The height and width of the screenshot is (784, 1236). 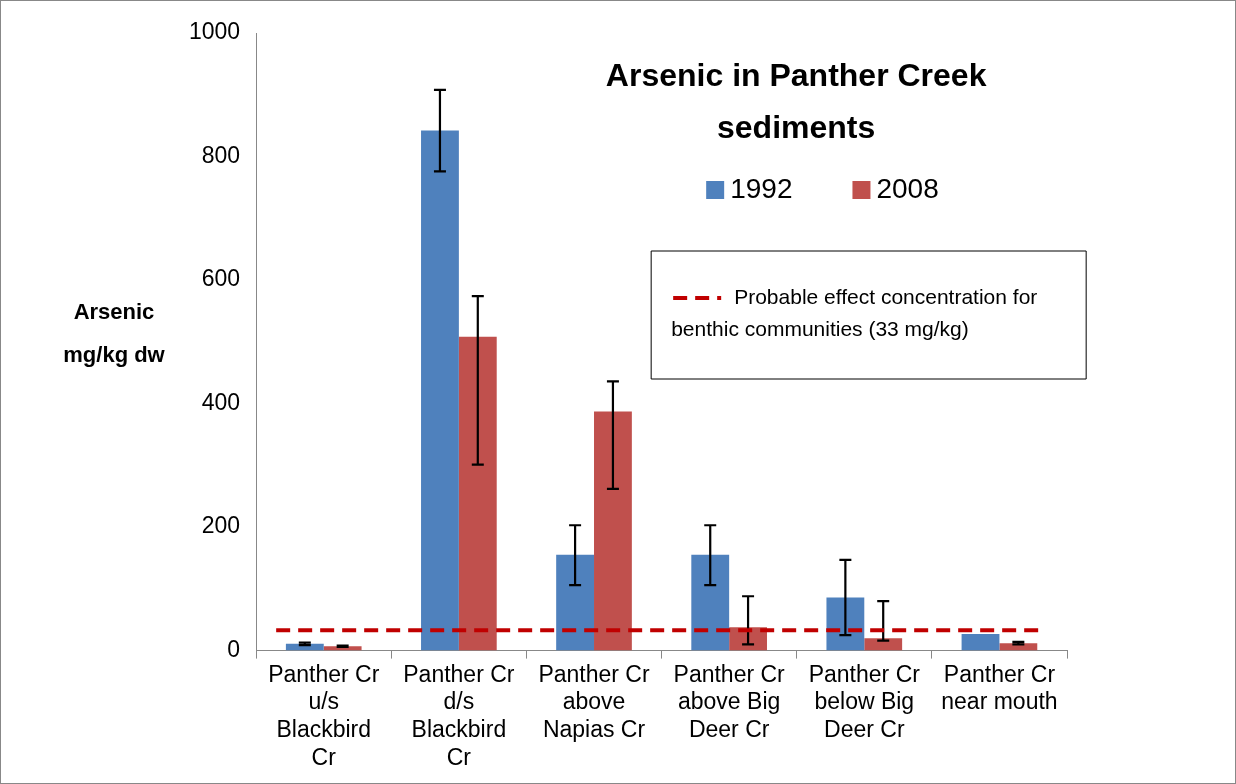 What do you see at coordinates (761, 188) in the screenshot?
I see `legend-label: 1992` at bounding box center [761, 188].